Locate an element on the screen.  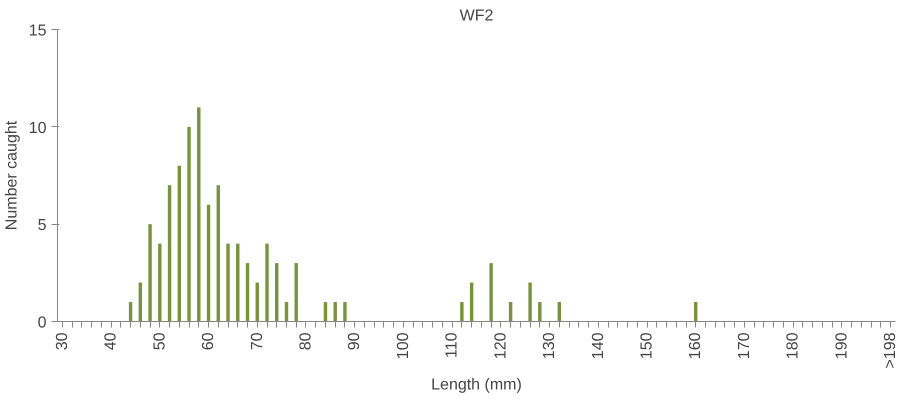
y-tick-label: 15 is located at coordinates (37, 31).